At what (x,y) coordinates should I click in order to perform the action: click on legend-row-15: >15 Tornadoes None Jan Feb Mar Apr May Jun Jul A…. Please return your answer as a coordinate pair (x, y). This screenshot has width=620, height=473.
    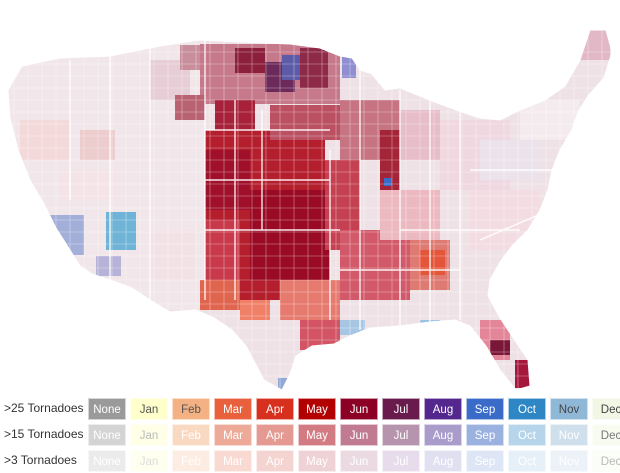
    Looking at the image, I should click on (310, 435).